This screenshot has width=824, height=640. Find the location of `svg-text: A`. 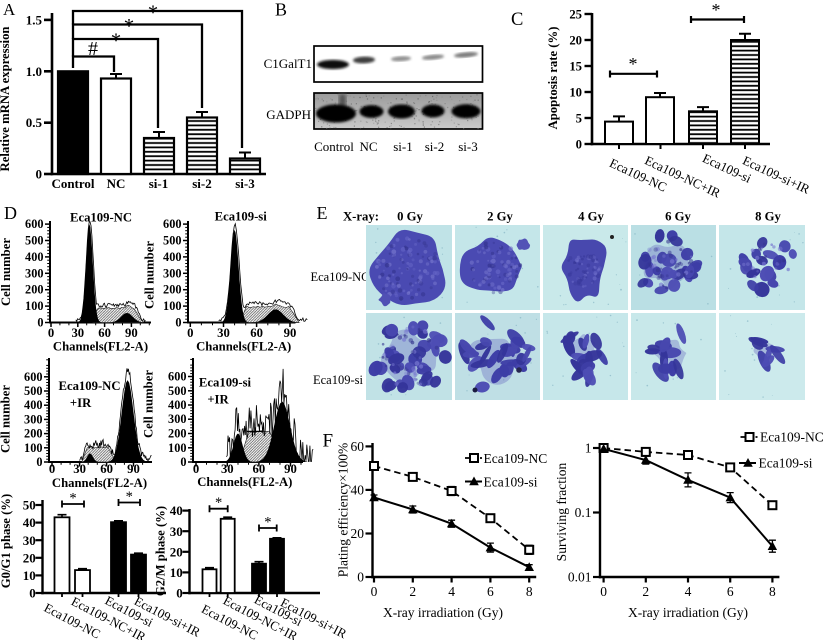

svg-text: A is located at coordinates (9, 9).